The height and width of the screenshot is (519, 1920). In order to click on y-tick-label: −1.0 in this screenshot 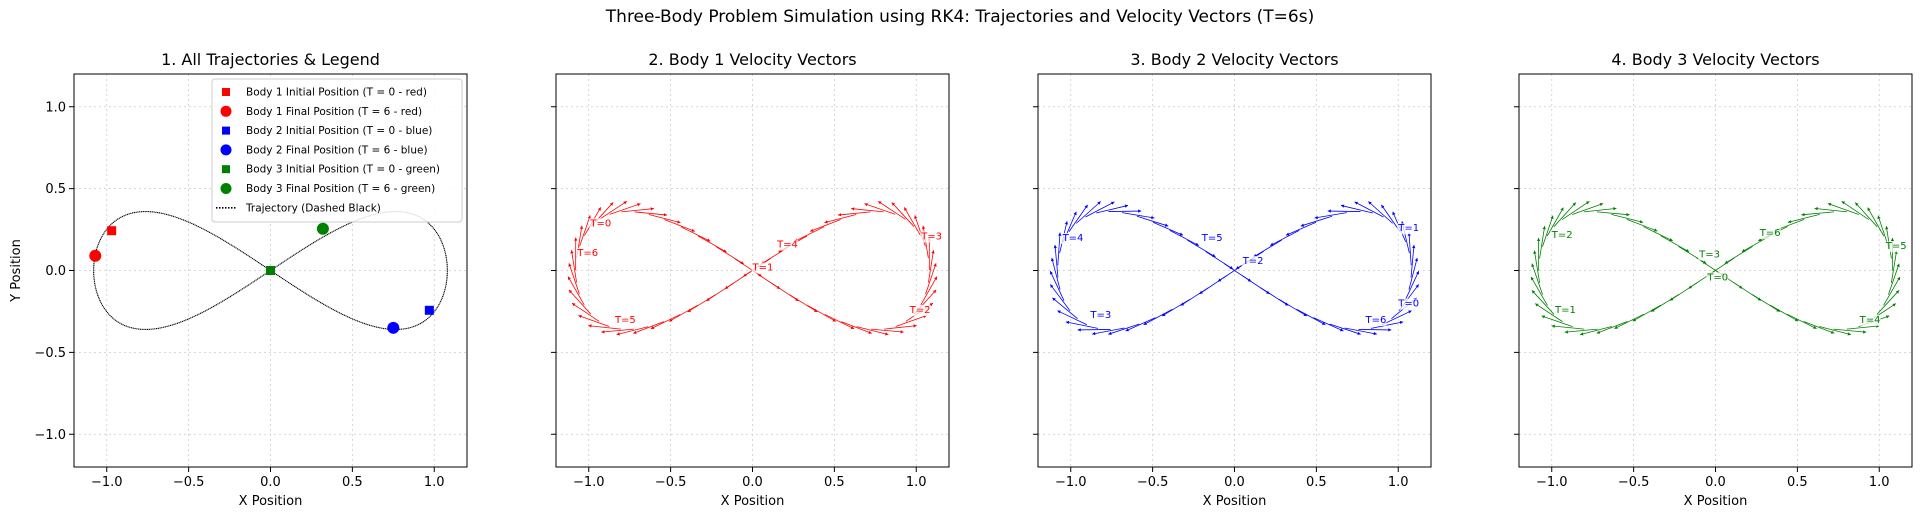, I will do `click(50, 435)`.